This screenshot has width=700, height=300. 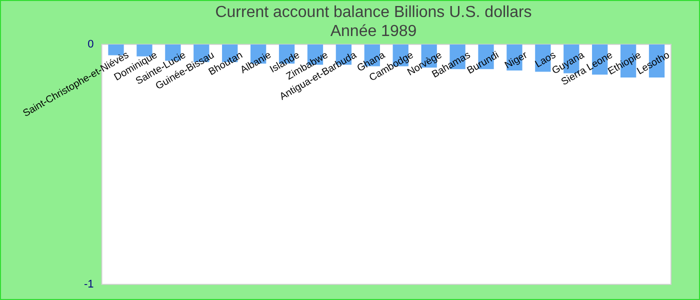 I want to click on chart-subtitle: Année 1989, so click(x=373, y=31).